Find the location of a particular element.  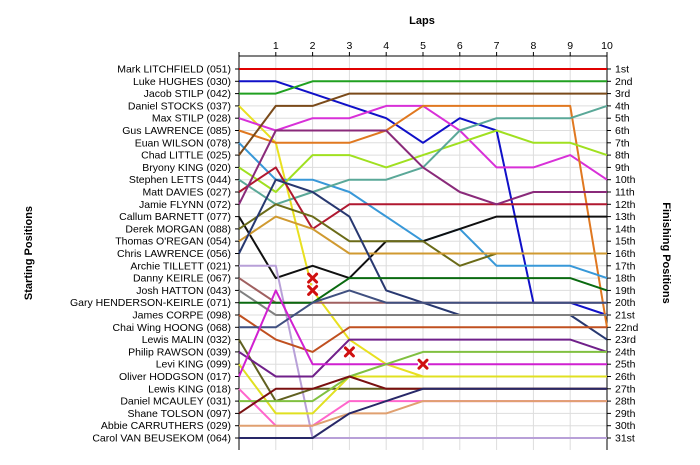

driver-label: Mark LITCHFIELD (051) is located at coordinates (174, 70).